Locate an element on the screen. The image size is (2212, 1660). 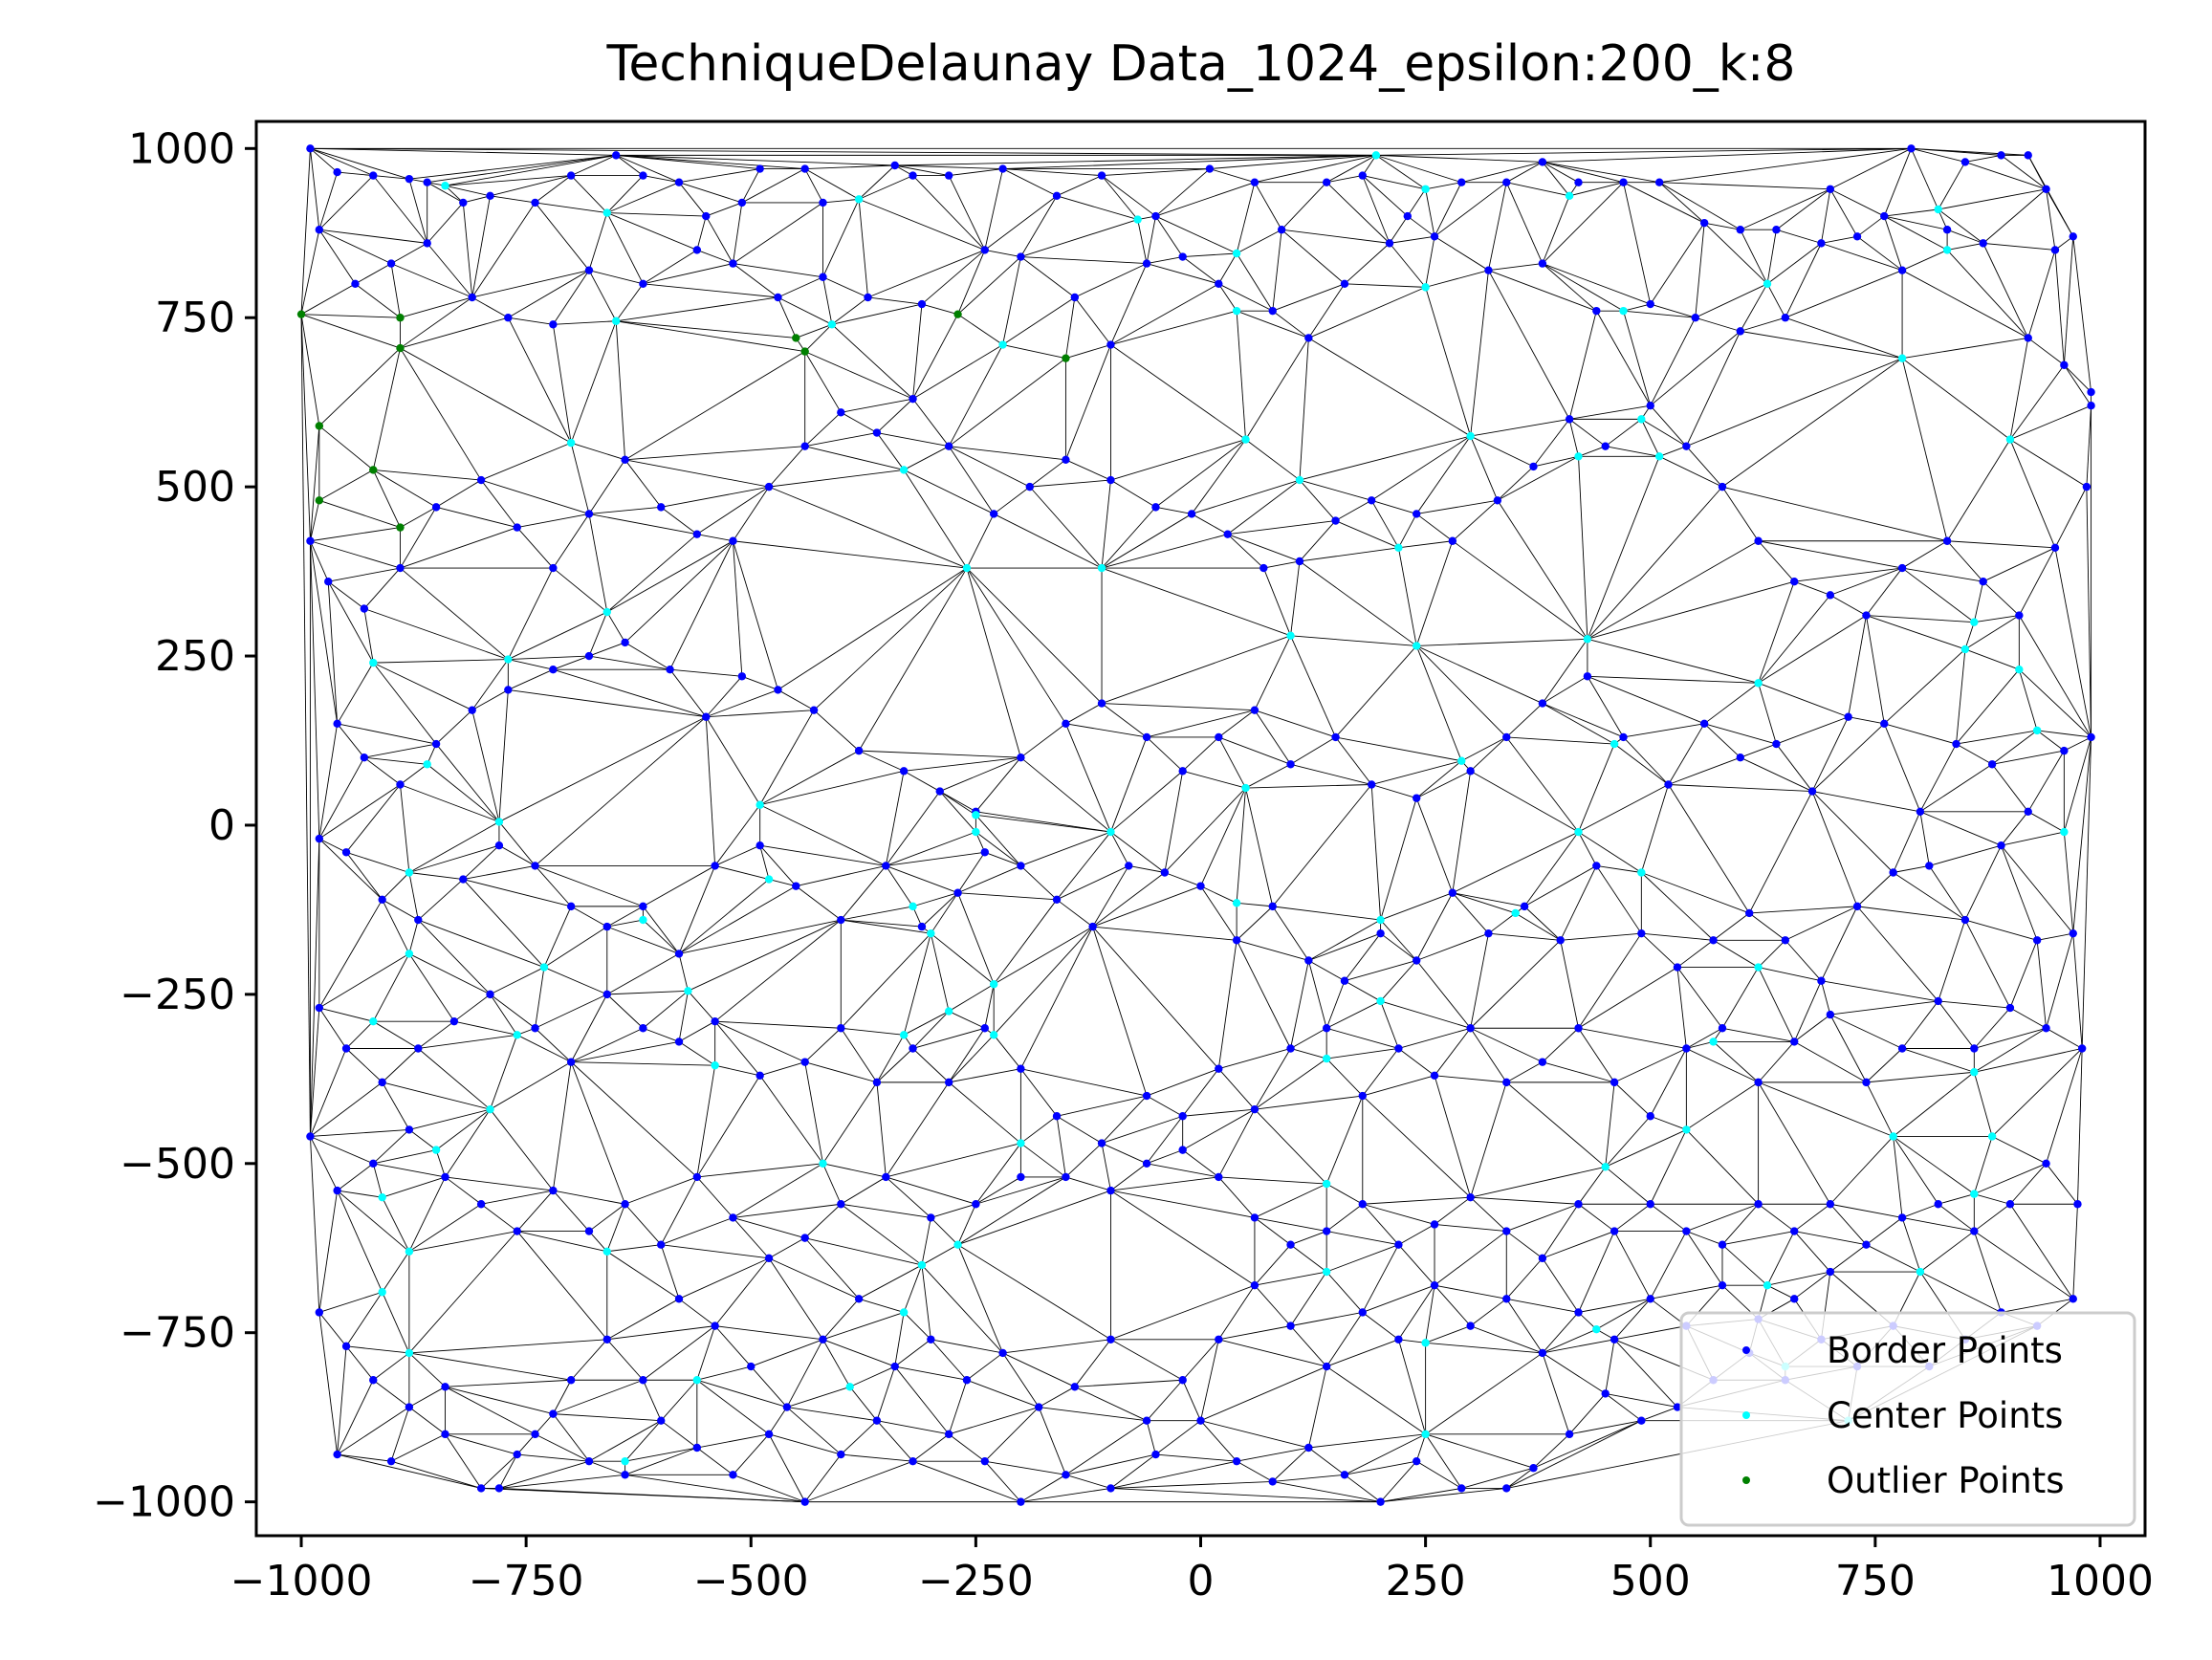
x-tick-label: 0 is located at coordinates (1201, 1581).